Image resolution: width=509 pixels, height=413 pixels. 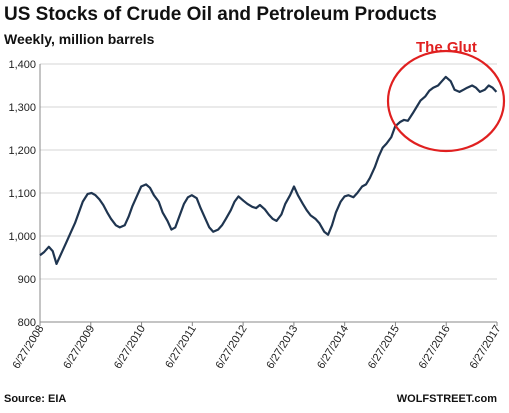 I want to click on x-tick-label: 6/27/2011, so click(x=181, y=346).